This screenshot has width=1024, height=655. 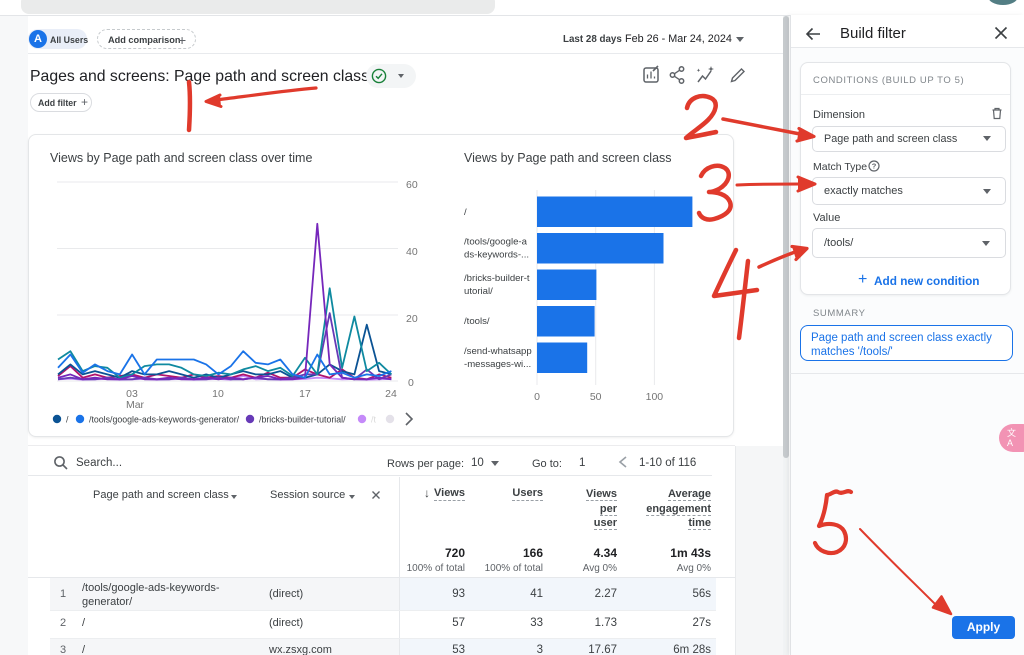 What do you see at coordinates (302, 420) in the screenshot?
I see `svg-text: /bricks-builder-tutorial/` at bounding box center [302, 420].